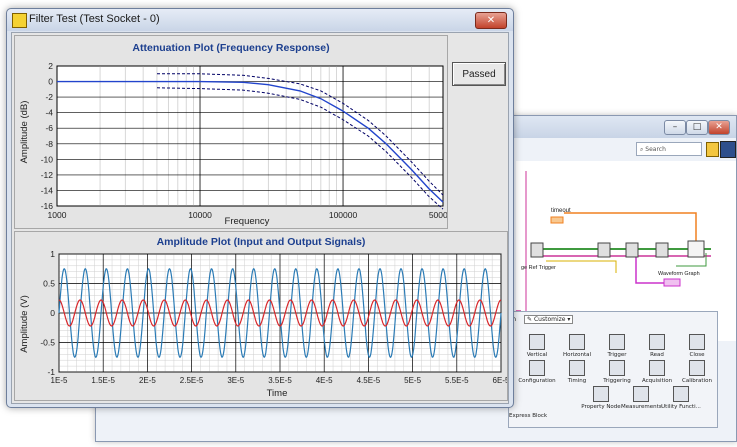 This screenshot has width=737, height=447. What do you see at coordinates (343, 215) in the screenshot?
I see `x-tick-label: 100000` at bounding box center [343, 215].